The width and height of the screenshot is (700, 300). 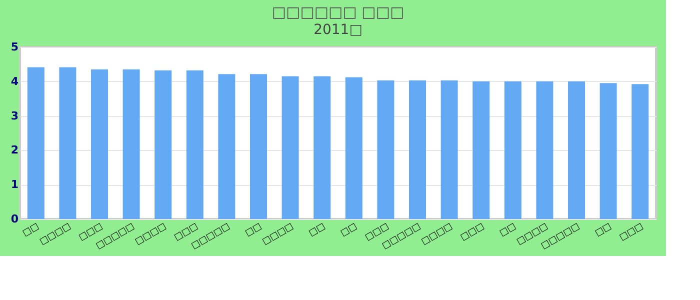 What do you see at coordinates (14, 150) in the screenshot?
I see `y-tick-label: 2` at bounding box center [14, 150].